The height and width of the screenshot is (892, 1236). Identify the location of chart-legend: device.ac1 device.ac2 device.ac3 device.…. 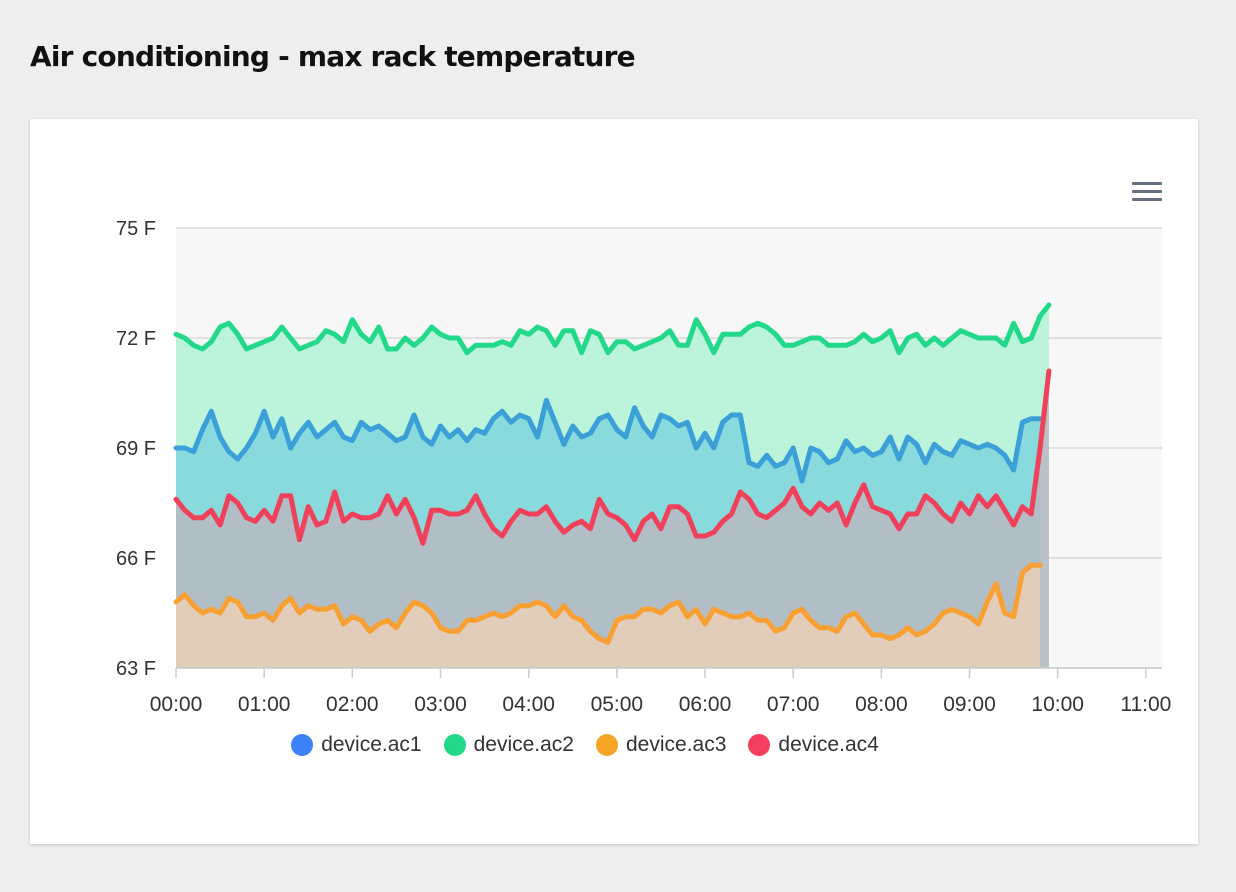
(585, 745).